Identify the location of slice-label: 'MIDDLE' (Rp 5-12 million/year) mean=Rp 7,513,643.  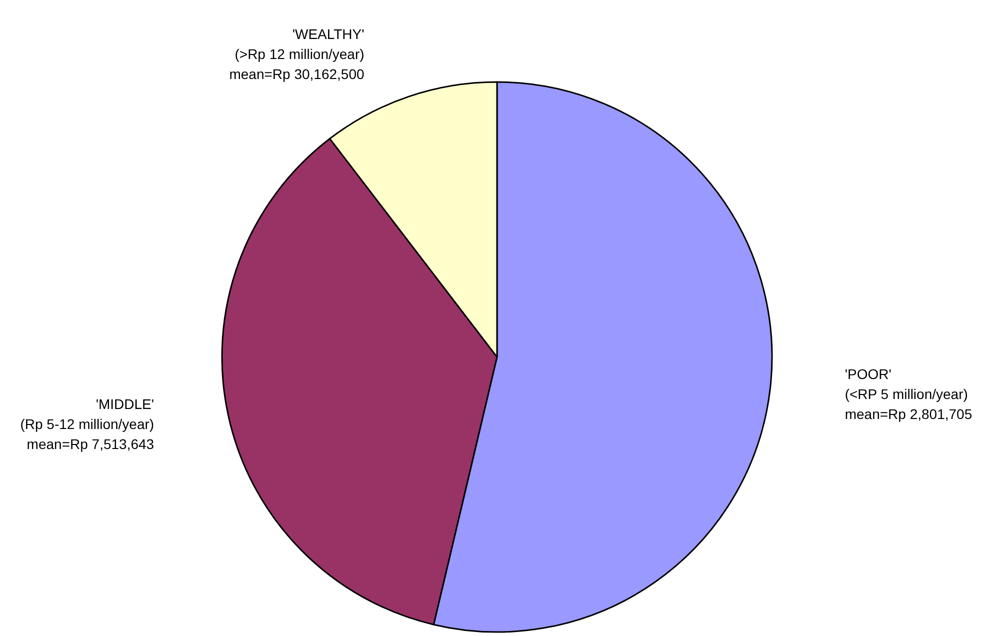
(87, 424).